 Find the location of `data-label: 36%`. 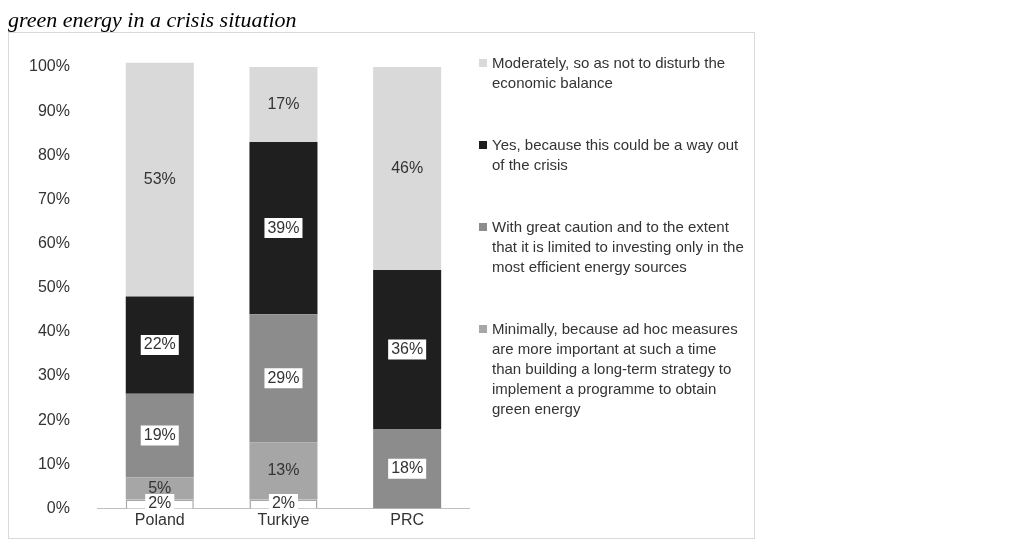

data-label: 36% is located at coordinates (407, 348).